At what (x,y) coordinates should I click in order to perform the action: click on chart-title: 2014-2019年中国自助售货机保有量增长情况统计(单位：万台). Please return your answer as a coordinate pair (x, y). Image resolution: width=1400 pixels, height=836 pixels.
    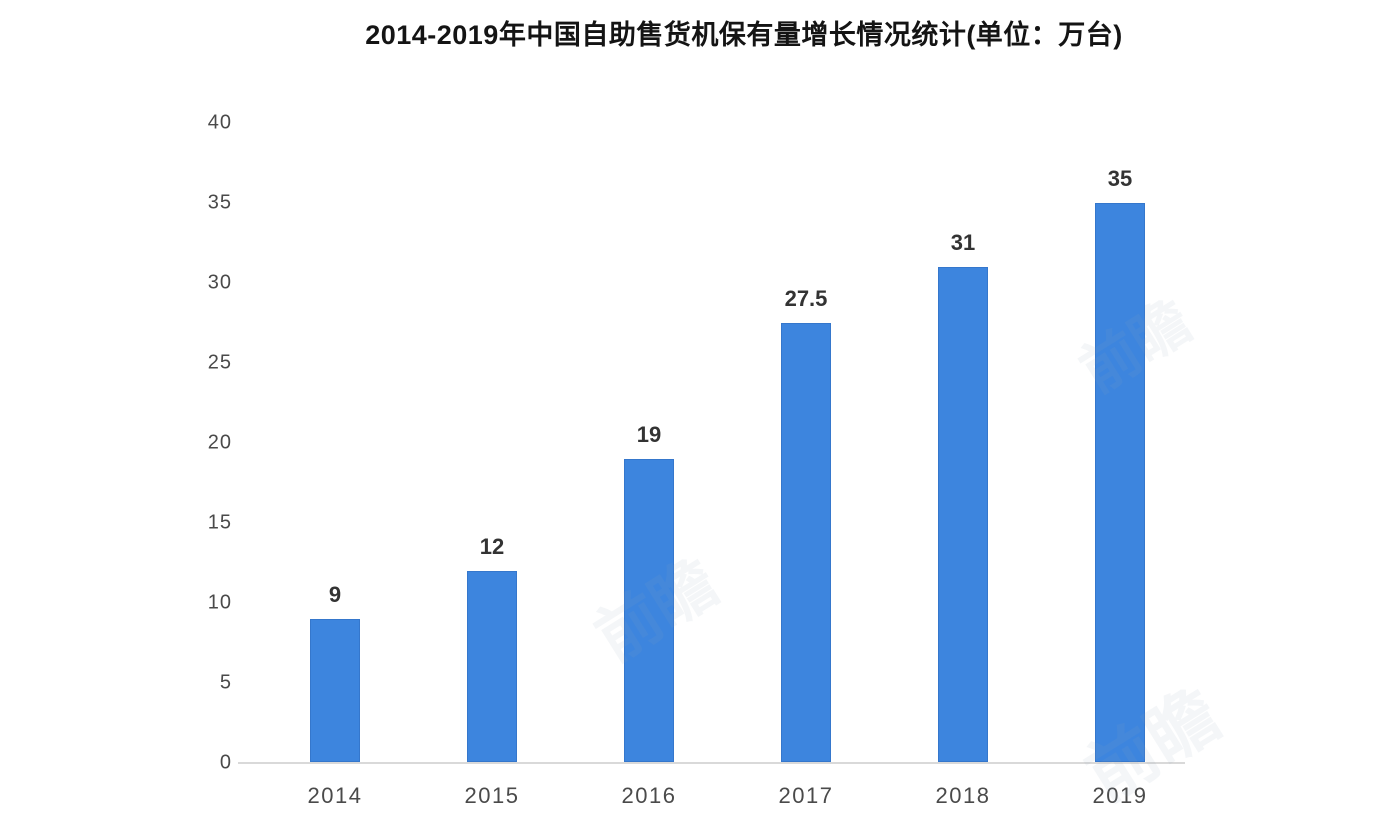
    Looking at the image, I should click on (744, 35).